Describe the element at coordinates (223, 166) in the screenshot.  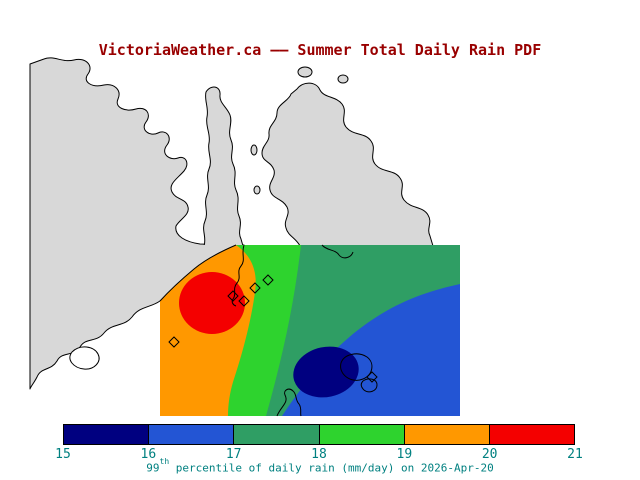
I see `landmass-saanich-peninsula` at that location.